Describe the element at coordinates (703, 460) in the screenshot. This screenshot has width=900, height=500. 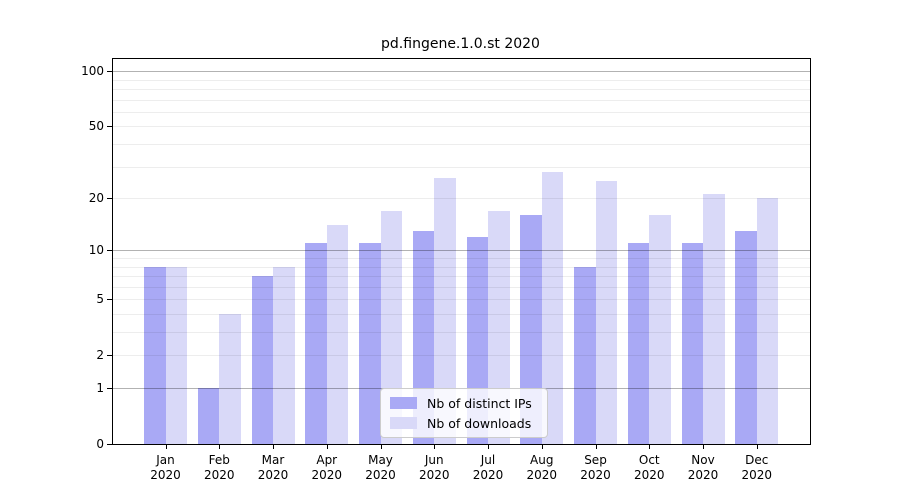
I see `x-tick-month: Nov` at that location.